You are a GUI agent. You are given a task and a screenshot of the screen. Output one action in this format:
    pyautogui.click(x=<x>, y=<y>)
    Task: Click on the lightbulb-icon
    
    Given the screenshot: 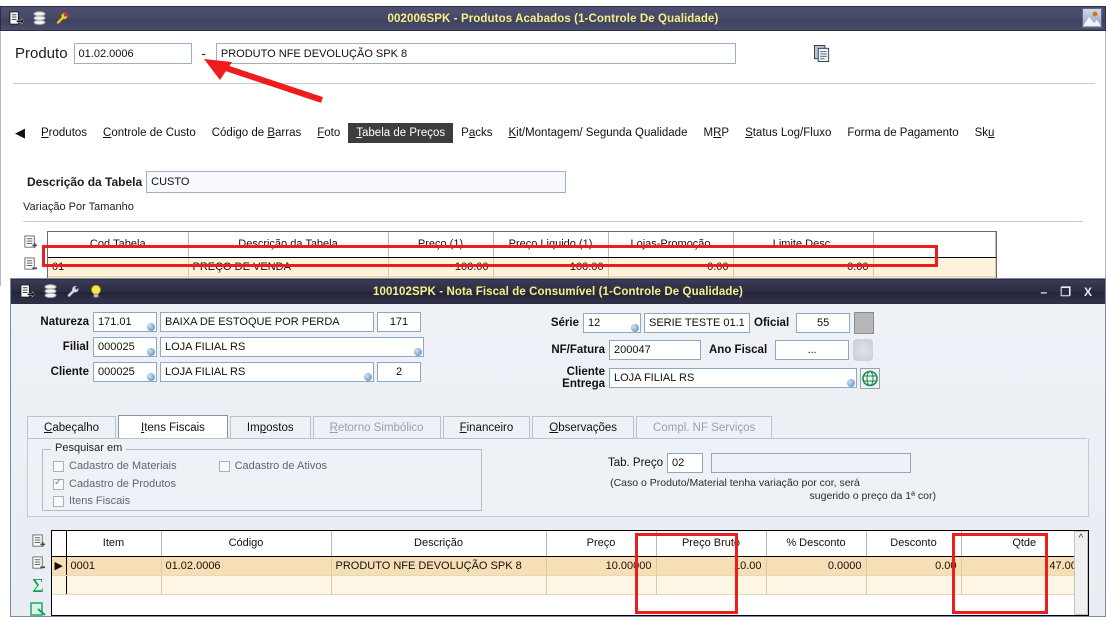 What is the action you would take?
    pyautogui.click(x=96, y=291)
    